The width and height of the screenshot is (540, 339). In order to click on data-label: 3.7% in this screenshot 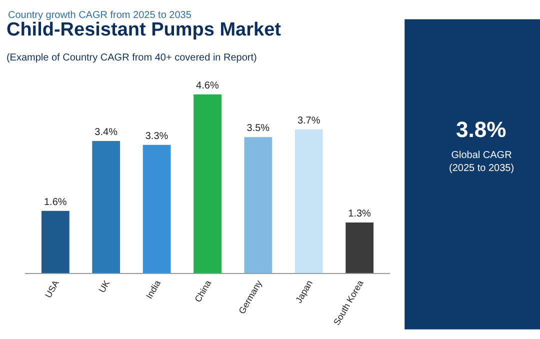, I will do `click(308, 120)`.